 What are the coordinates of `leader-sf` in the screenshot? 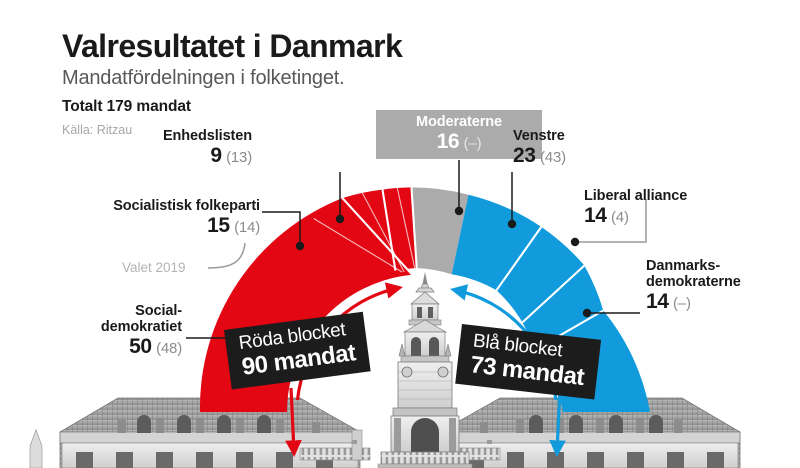 It's located at (281, 227).